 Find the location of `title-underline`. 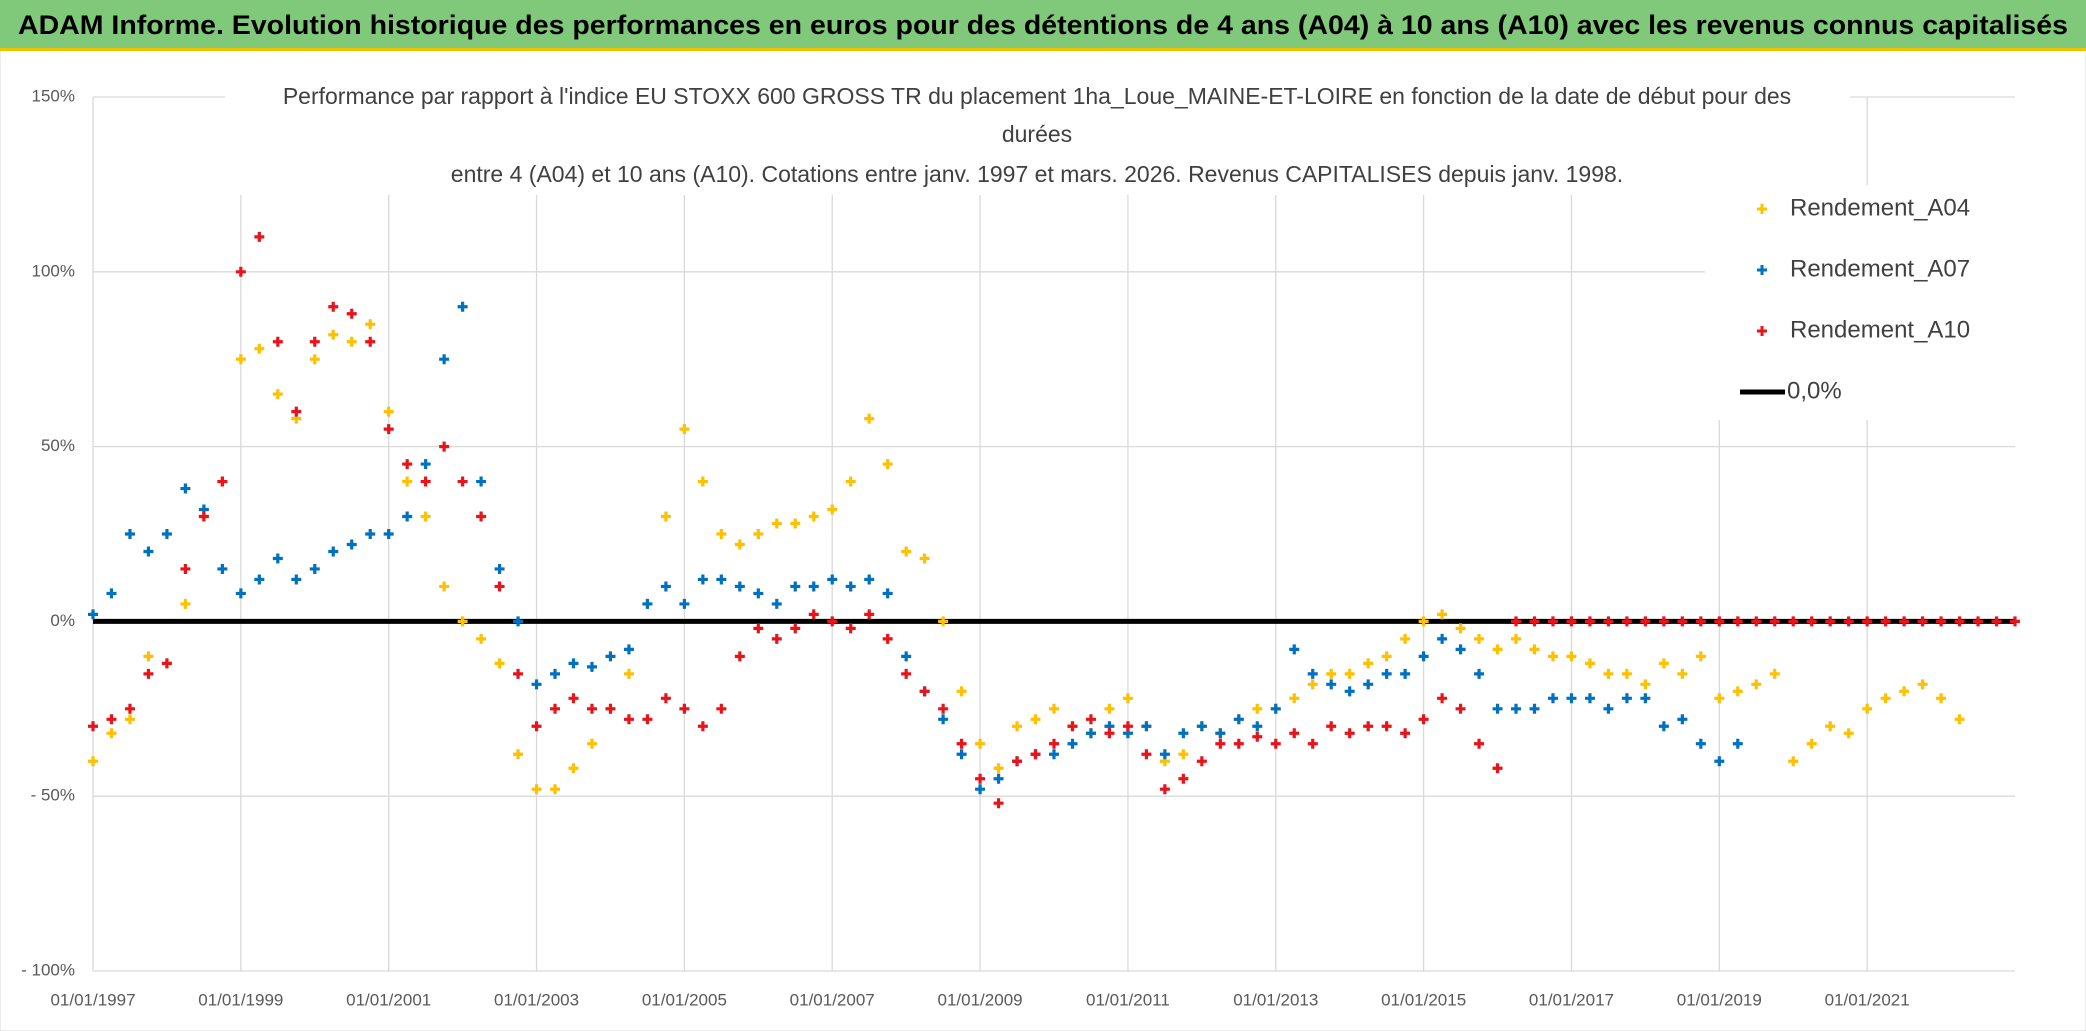

title-underline is located at coordinates (1043, 49).